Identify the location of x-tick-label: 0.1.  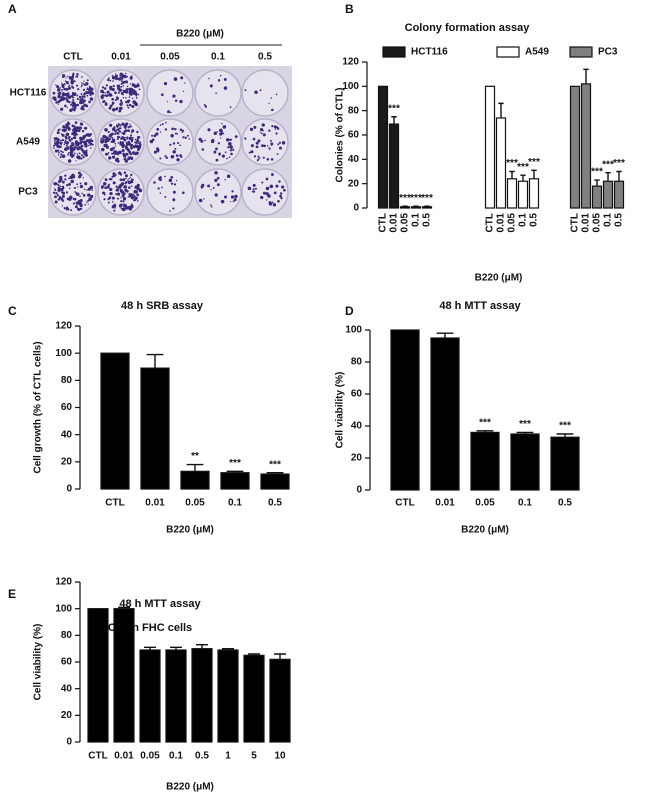
(416, 220).